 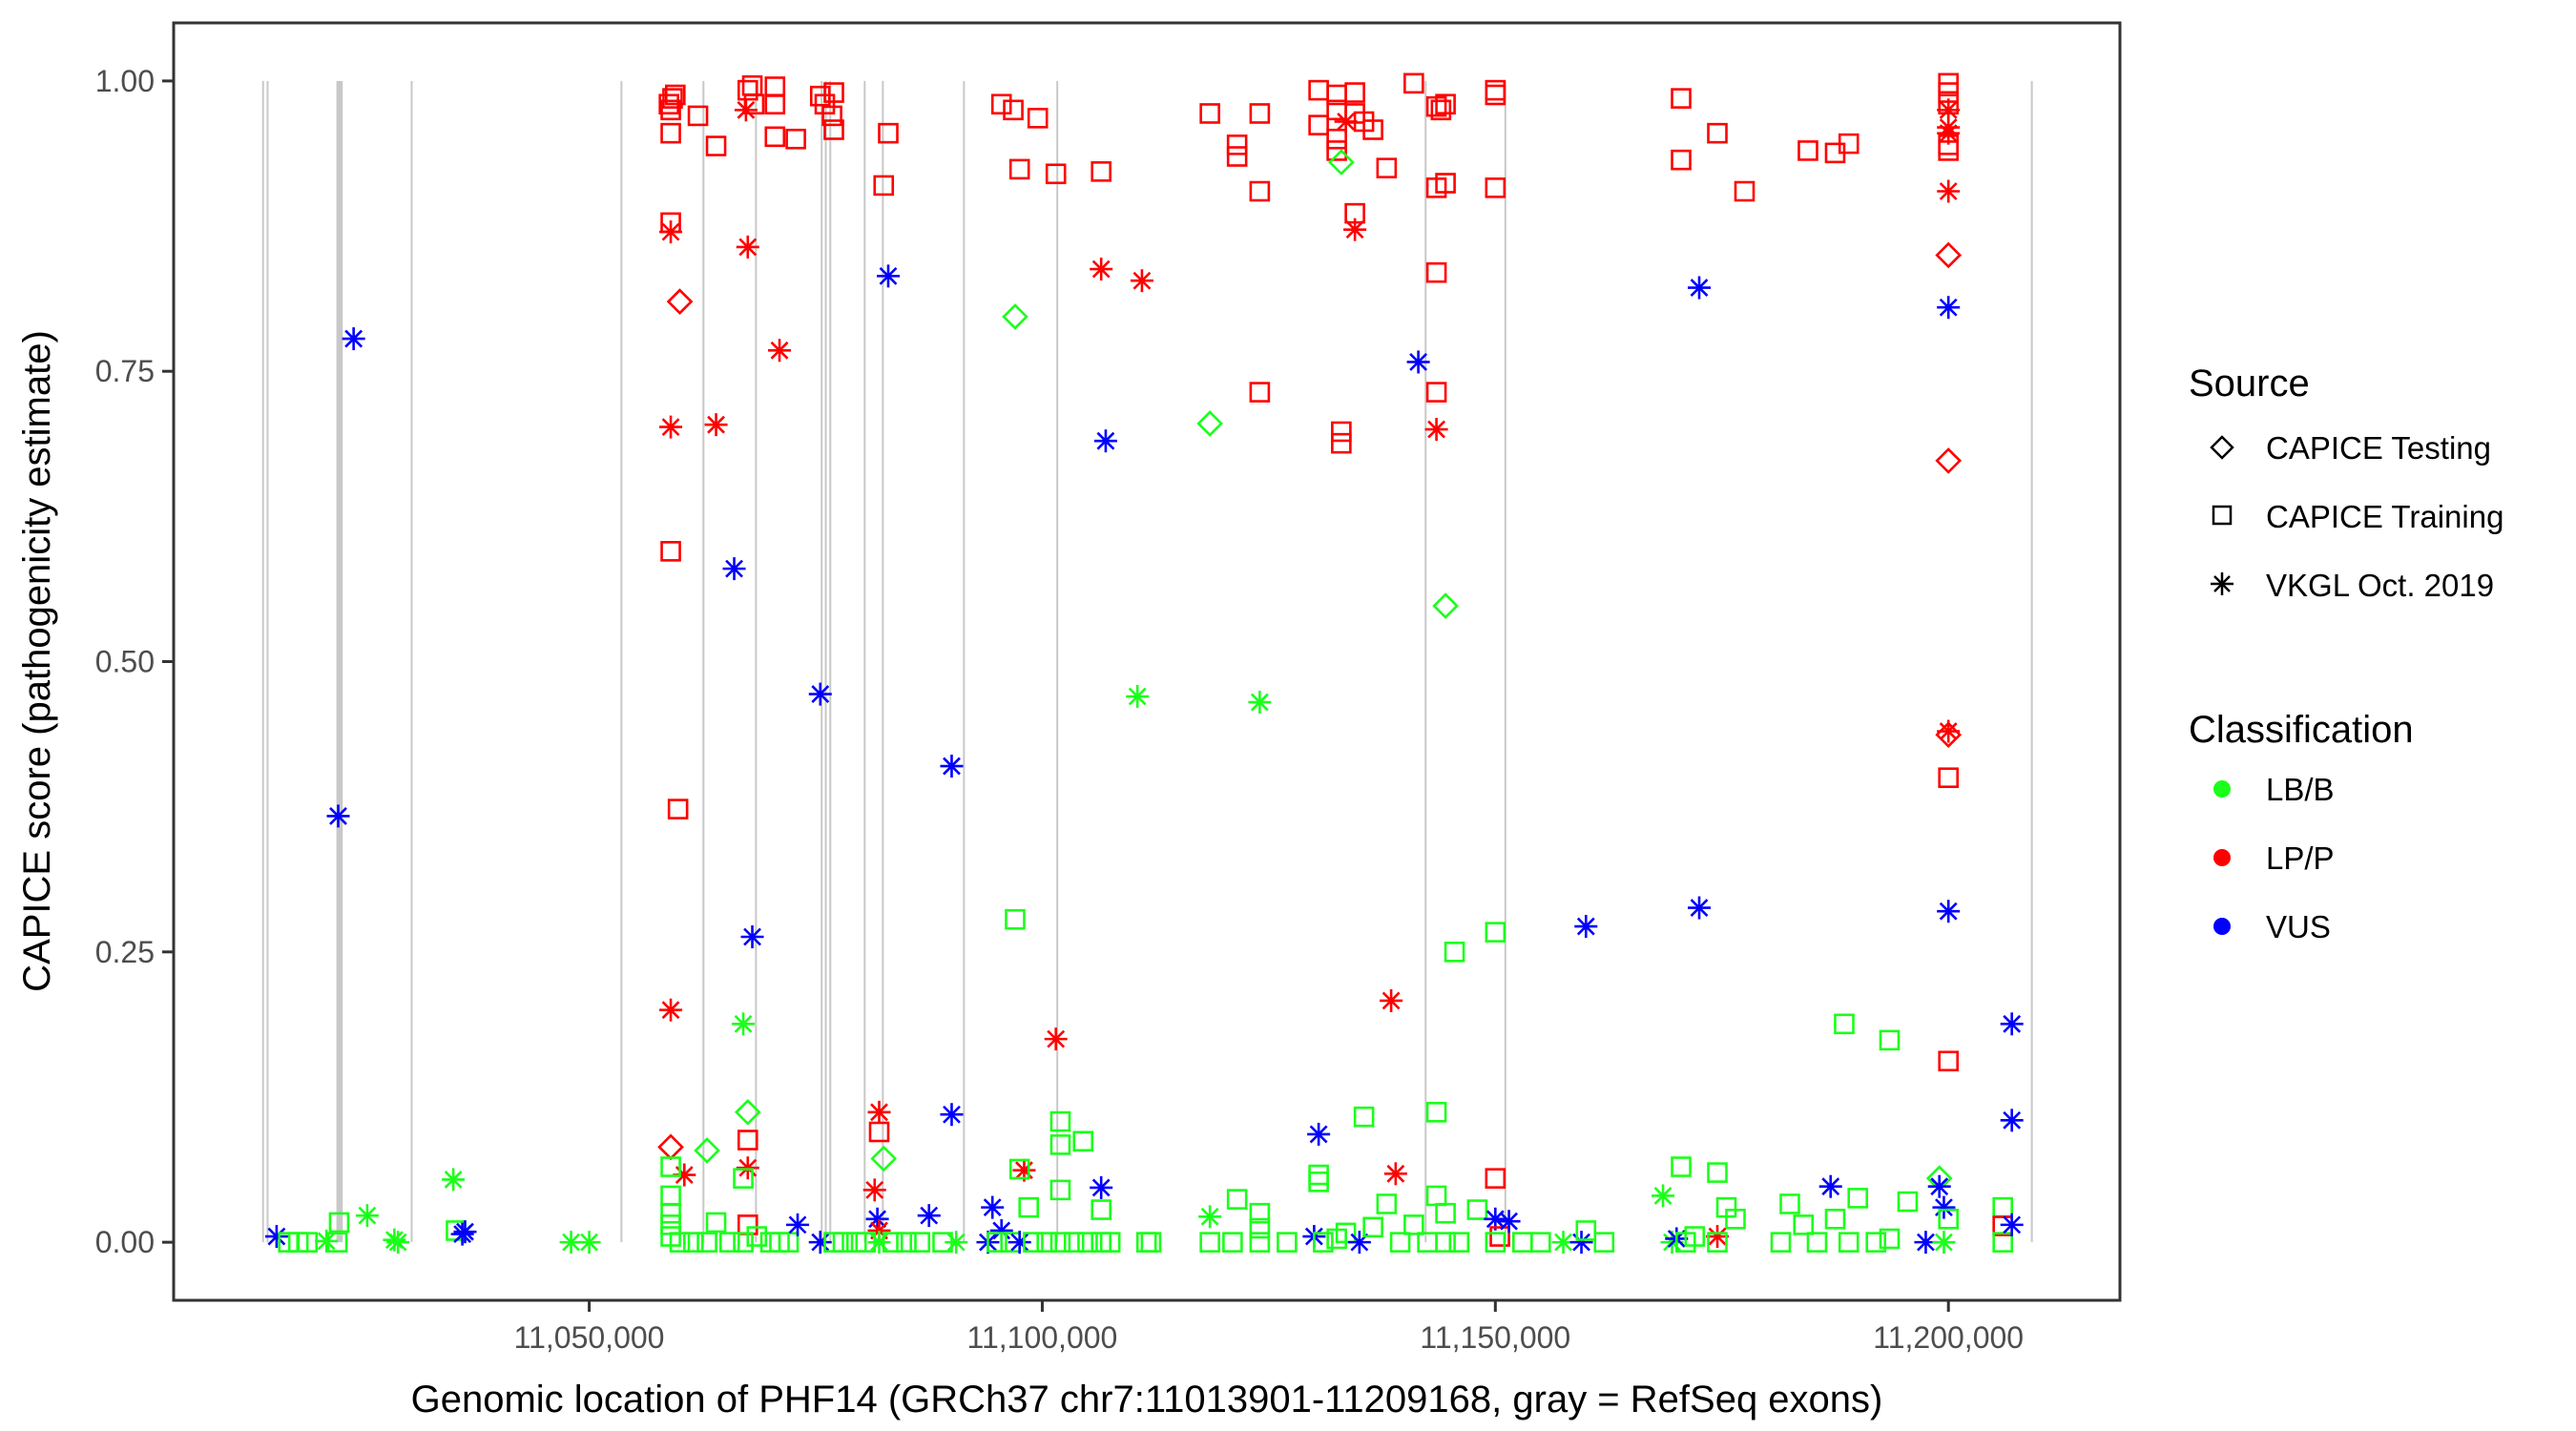 I want to click on legend-item-vkgl: VKGL Oct. 2019, so click(x=2352, y=585).